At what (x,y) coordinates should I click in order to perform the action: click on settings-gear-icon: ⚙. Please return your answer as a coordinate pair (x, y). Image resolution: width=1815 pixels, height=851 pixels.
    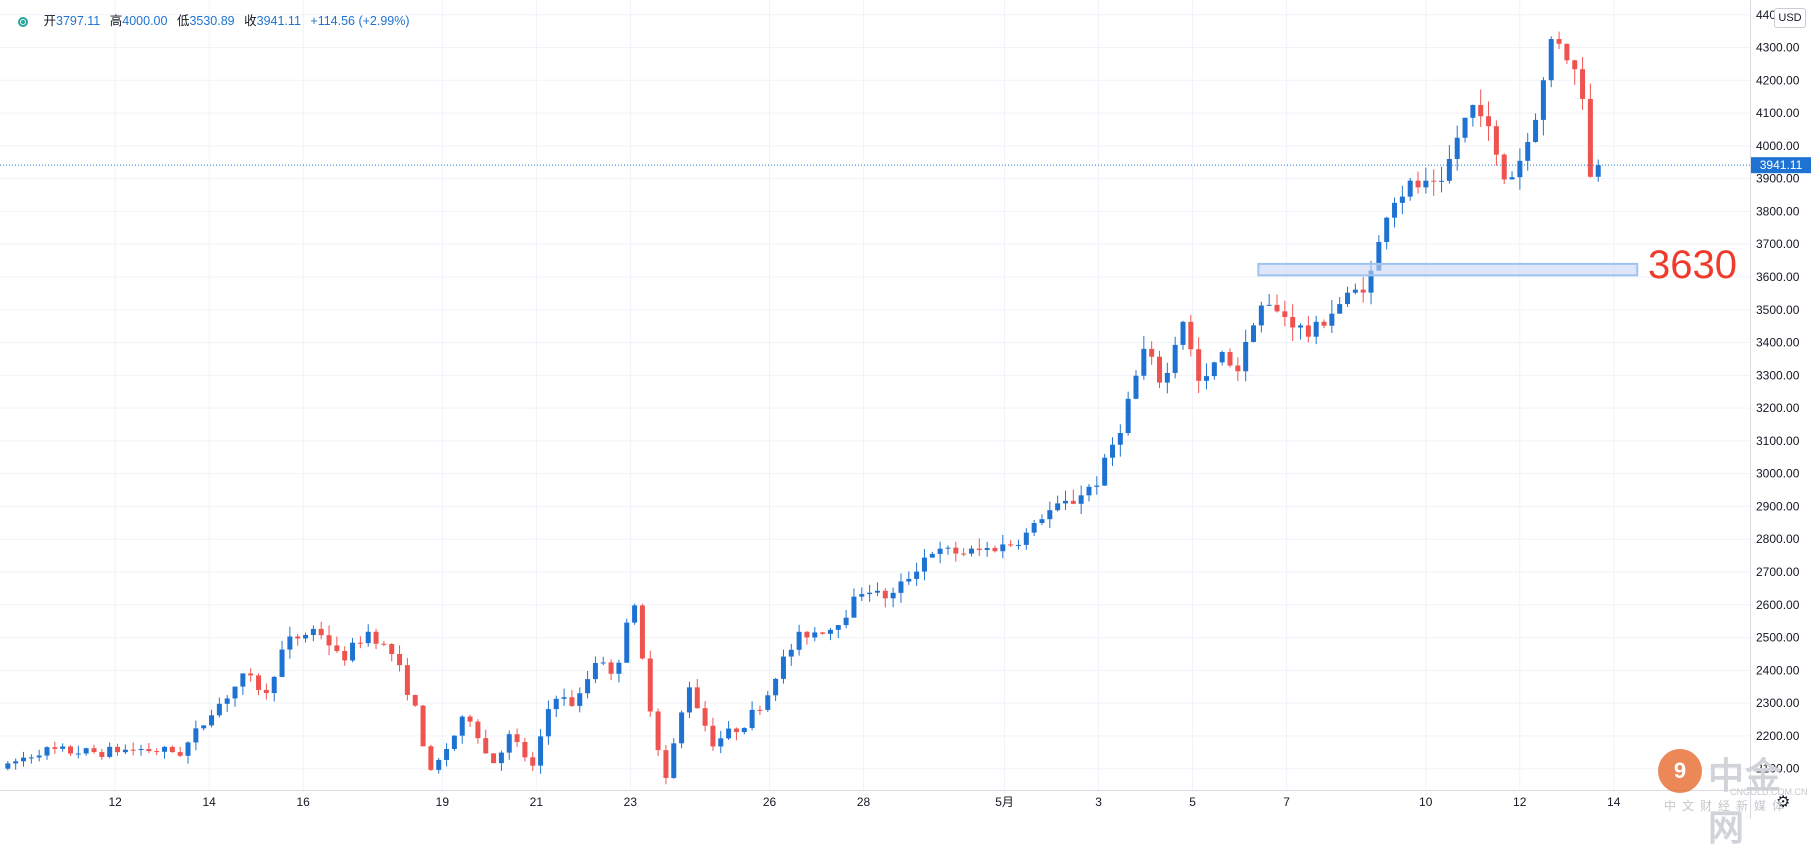
    Looking at the image, I should click on (1783, 802).